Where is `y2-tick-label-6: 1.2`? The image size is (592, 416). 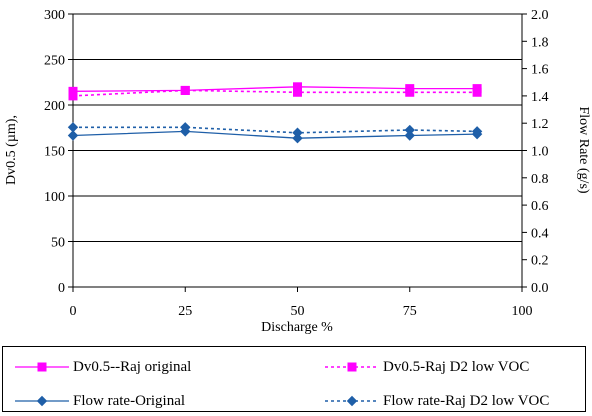 y2-tick-label-6: 1.2 is located at coordinates (540, 124).